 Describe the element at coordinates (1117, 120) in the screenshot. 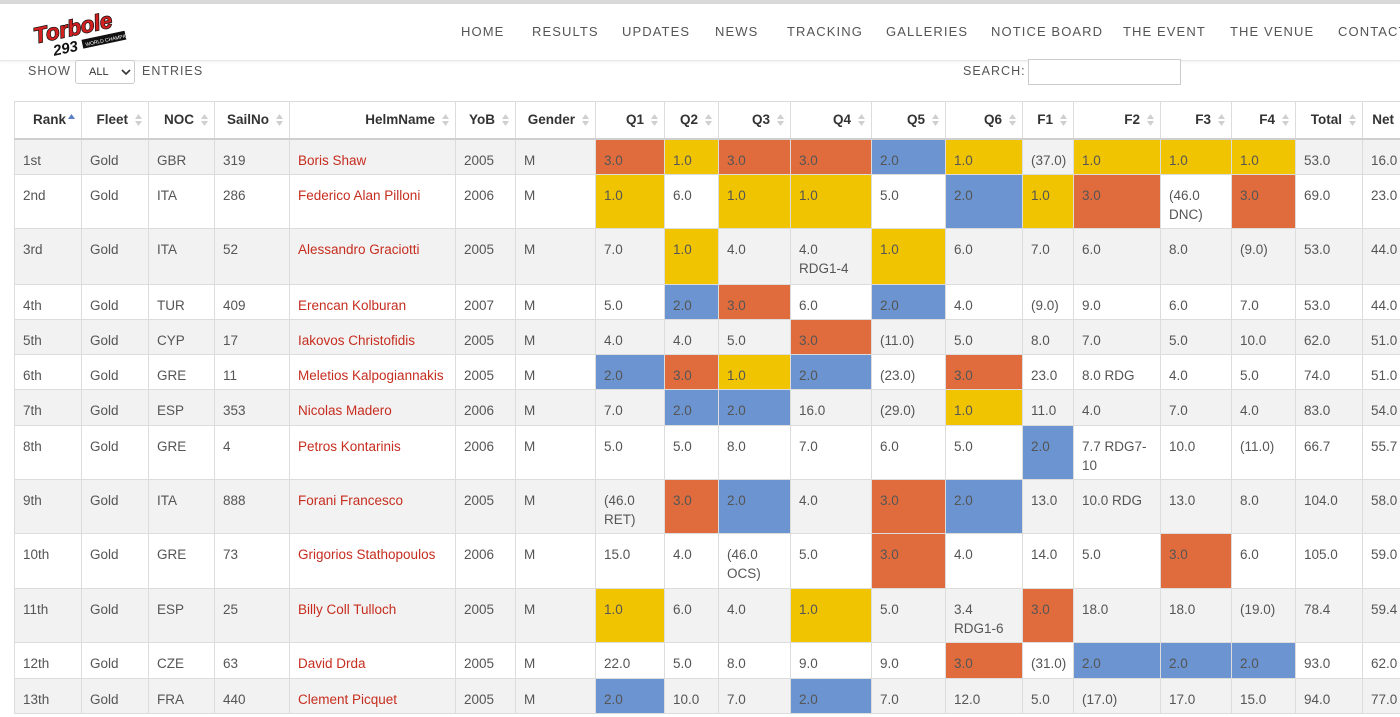

I see `column-header-f2: F2` at that location.